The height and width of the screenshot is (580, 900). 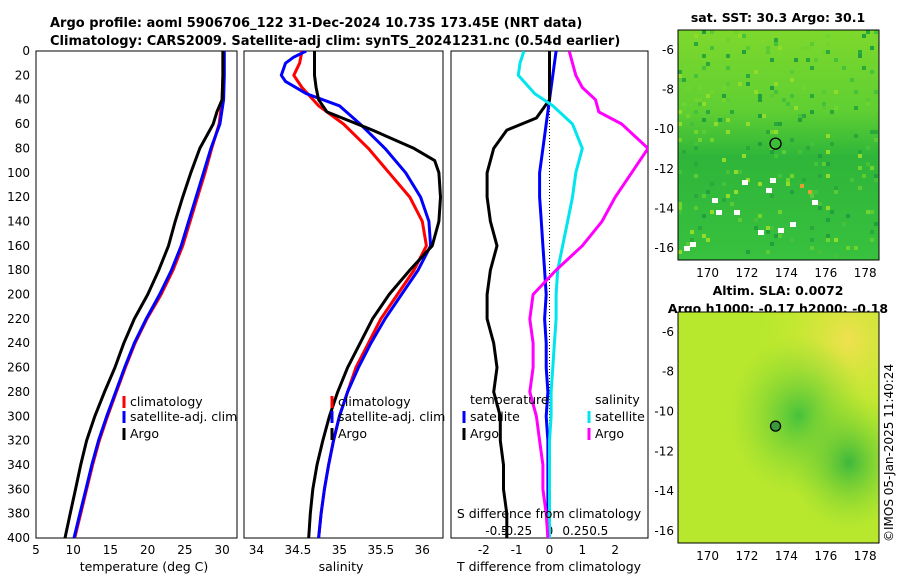 What do you see at coordinates (18, 319) in the screenshot?
I see `depth-tick-label: 220` at bounding box center [18, 319].